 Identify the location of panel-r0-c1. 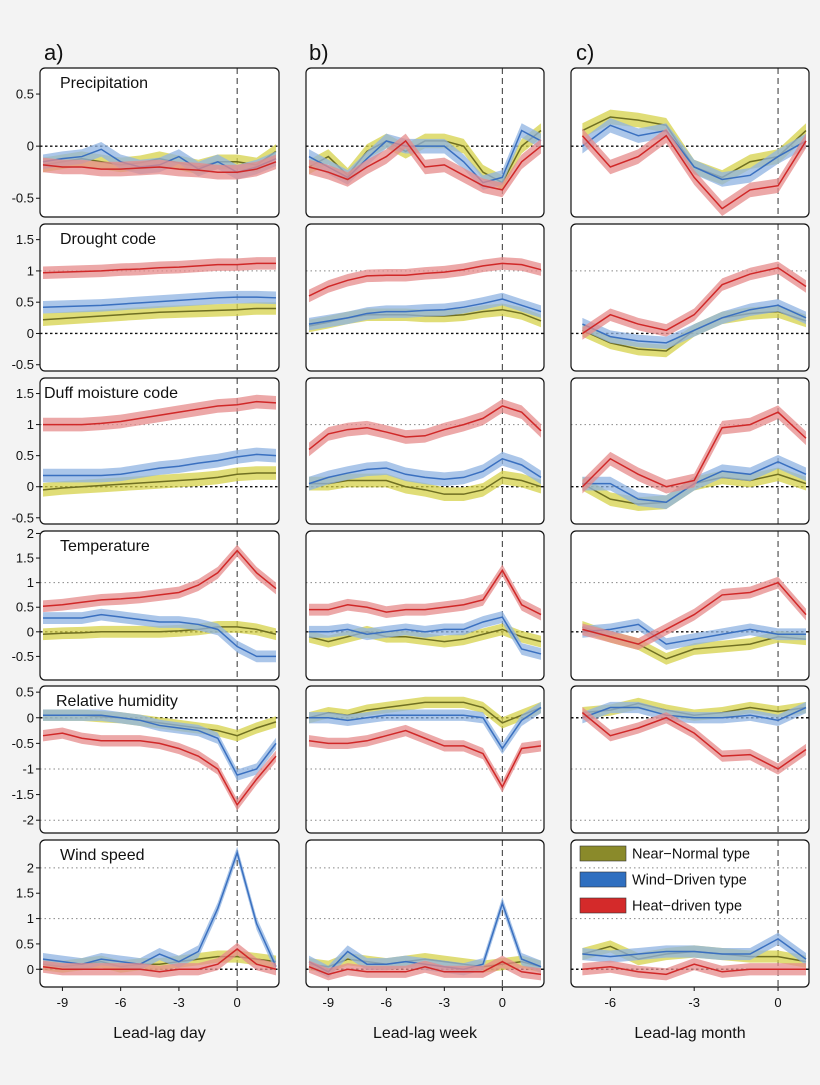
(425, 142).